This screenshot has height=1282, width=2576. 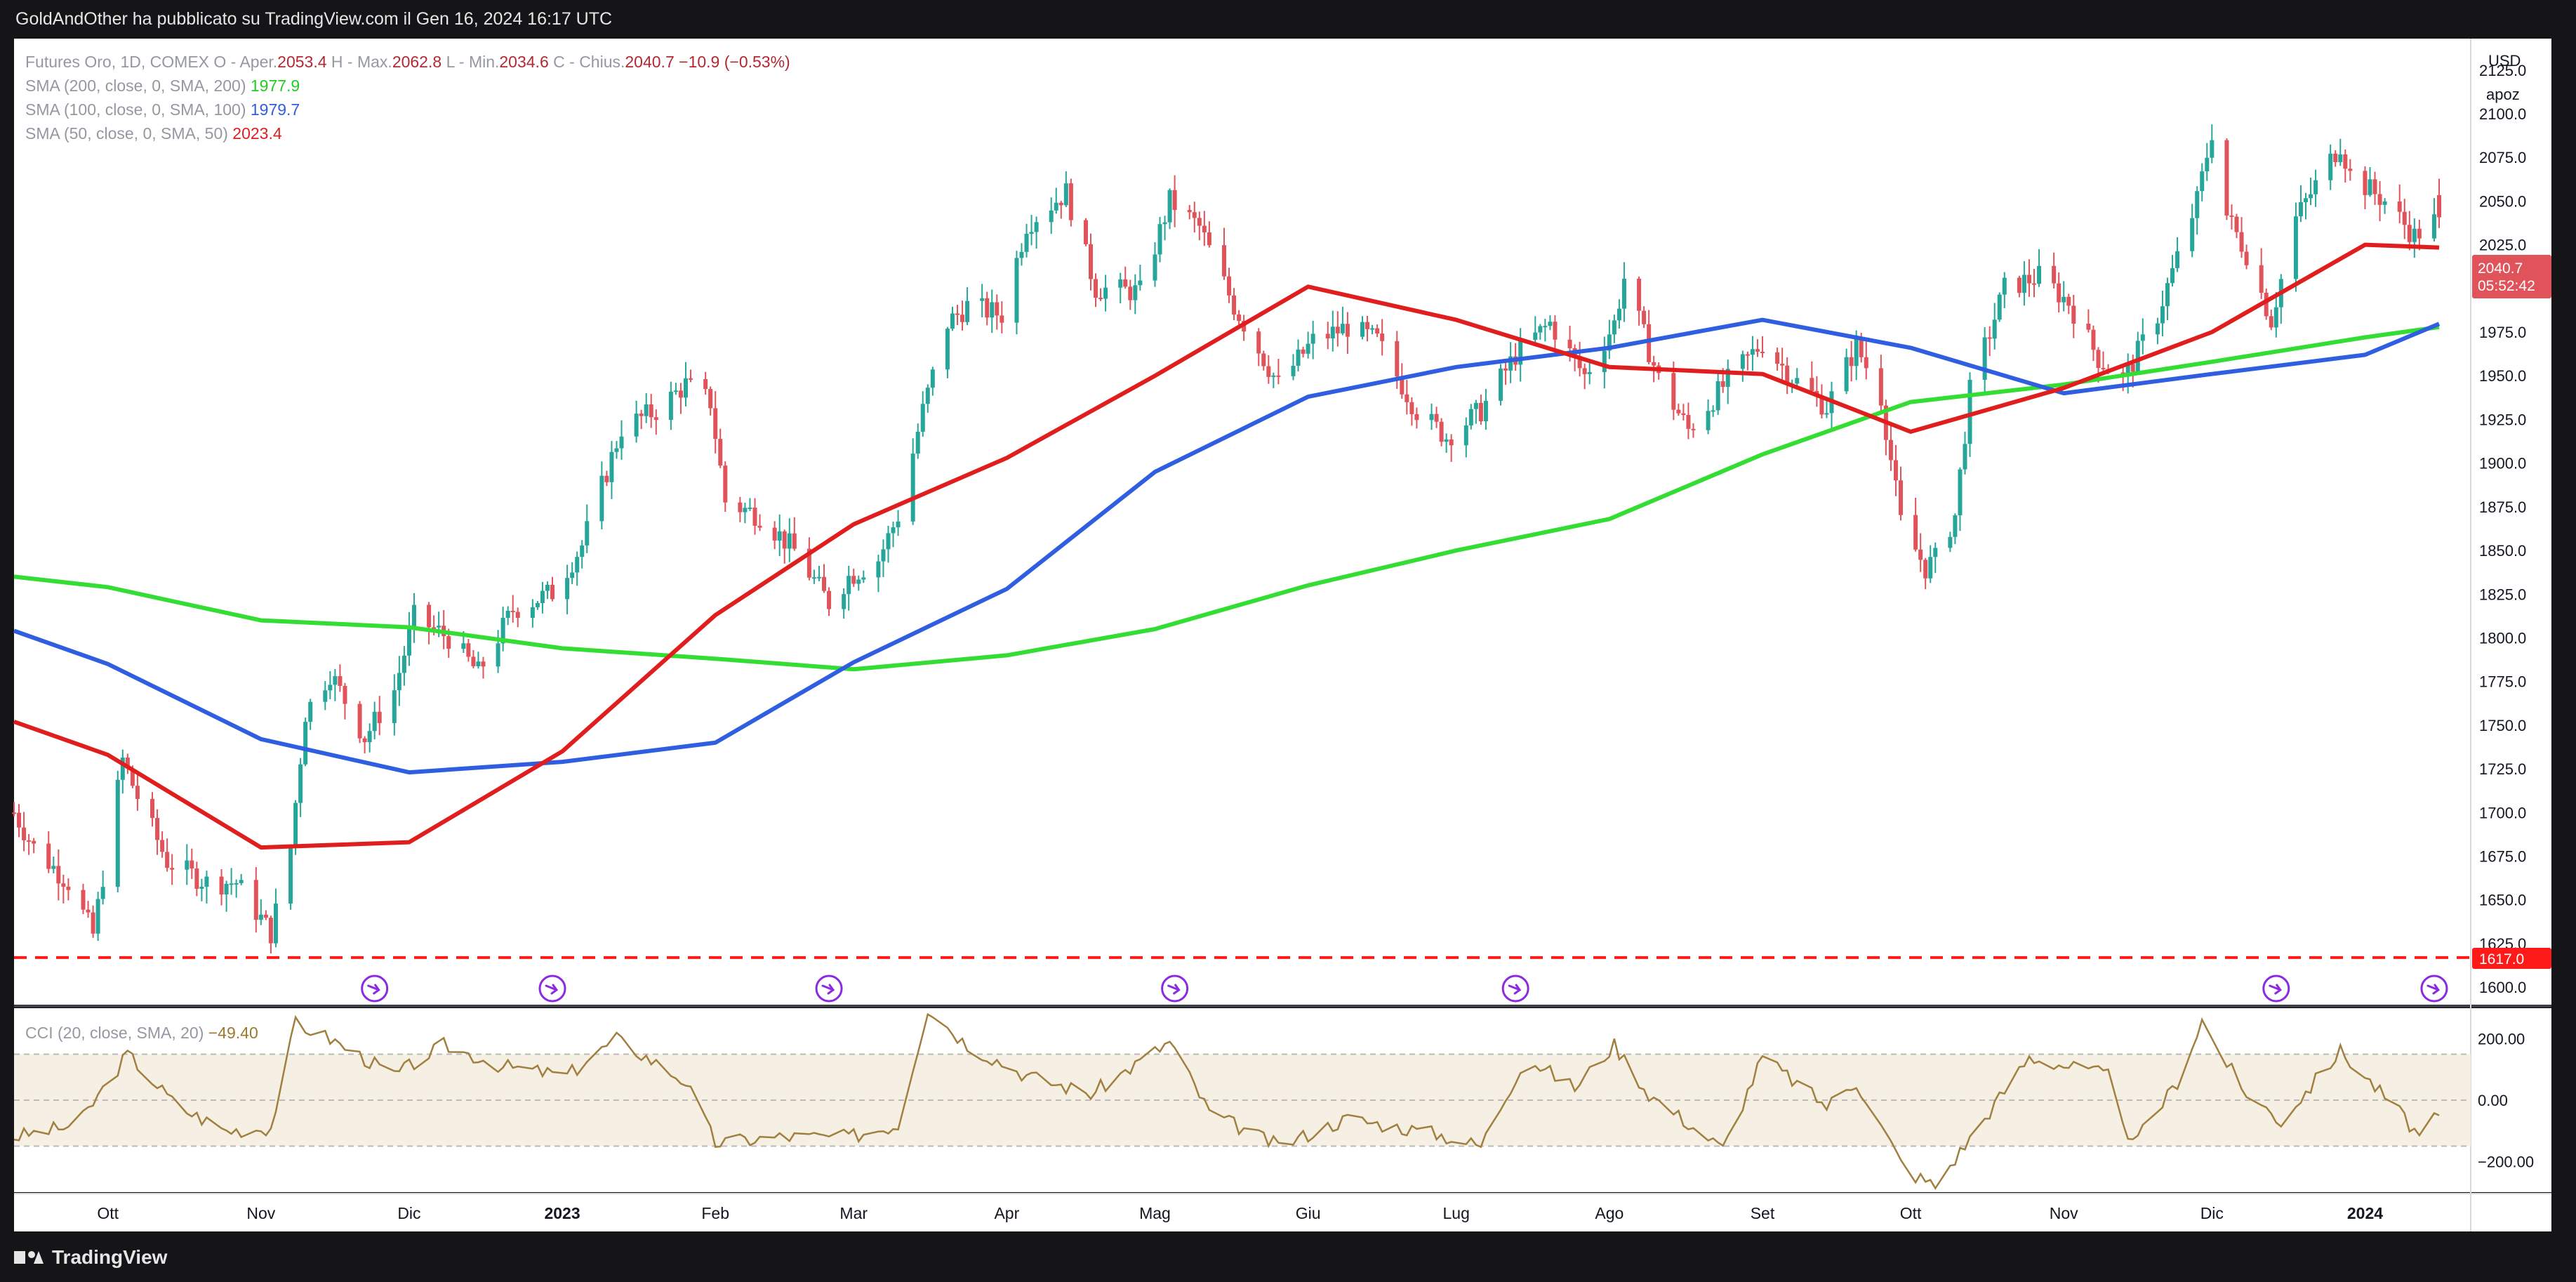 What do you see at coordinates (2512, 276) in the screenshot?
I see `last-price-badge: 2040.7 05:52:42` at bounding box center [2512, 276].